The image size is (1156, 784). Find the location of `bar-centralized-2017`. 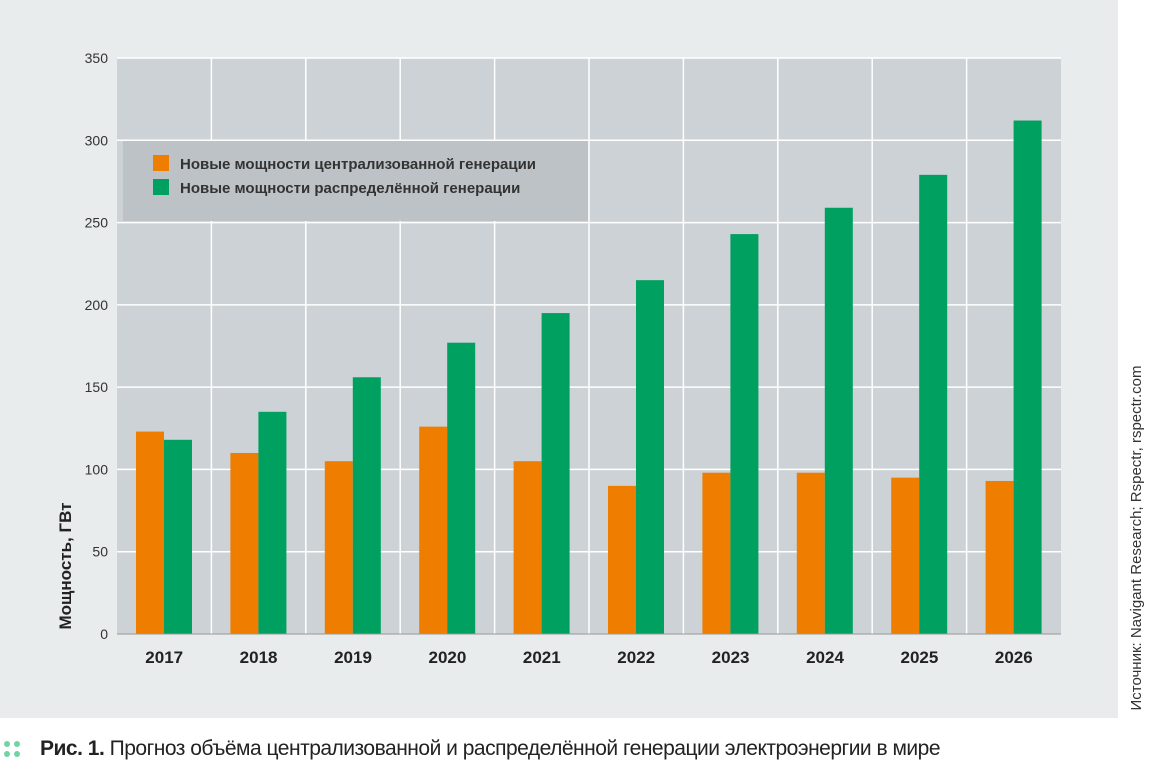

bar-centralized-2017 is located at coordinates (150, 532).